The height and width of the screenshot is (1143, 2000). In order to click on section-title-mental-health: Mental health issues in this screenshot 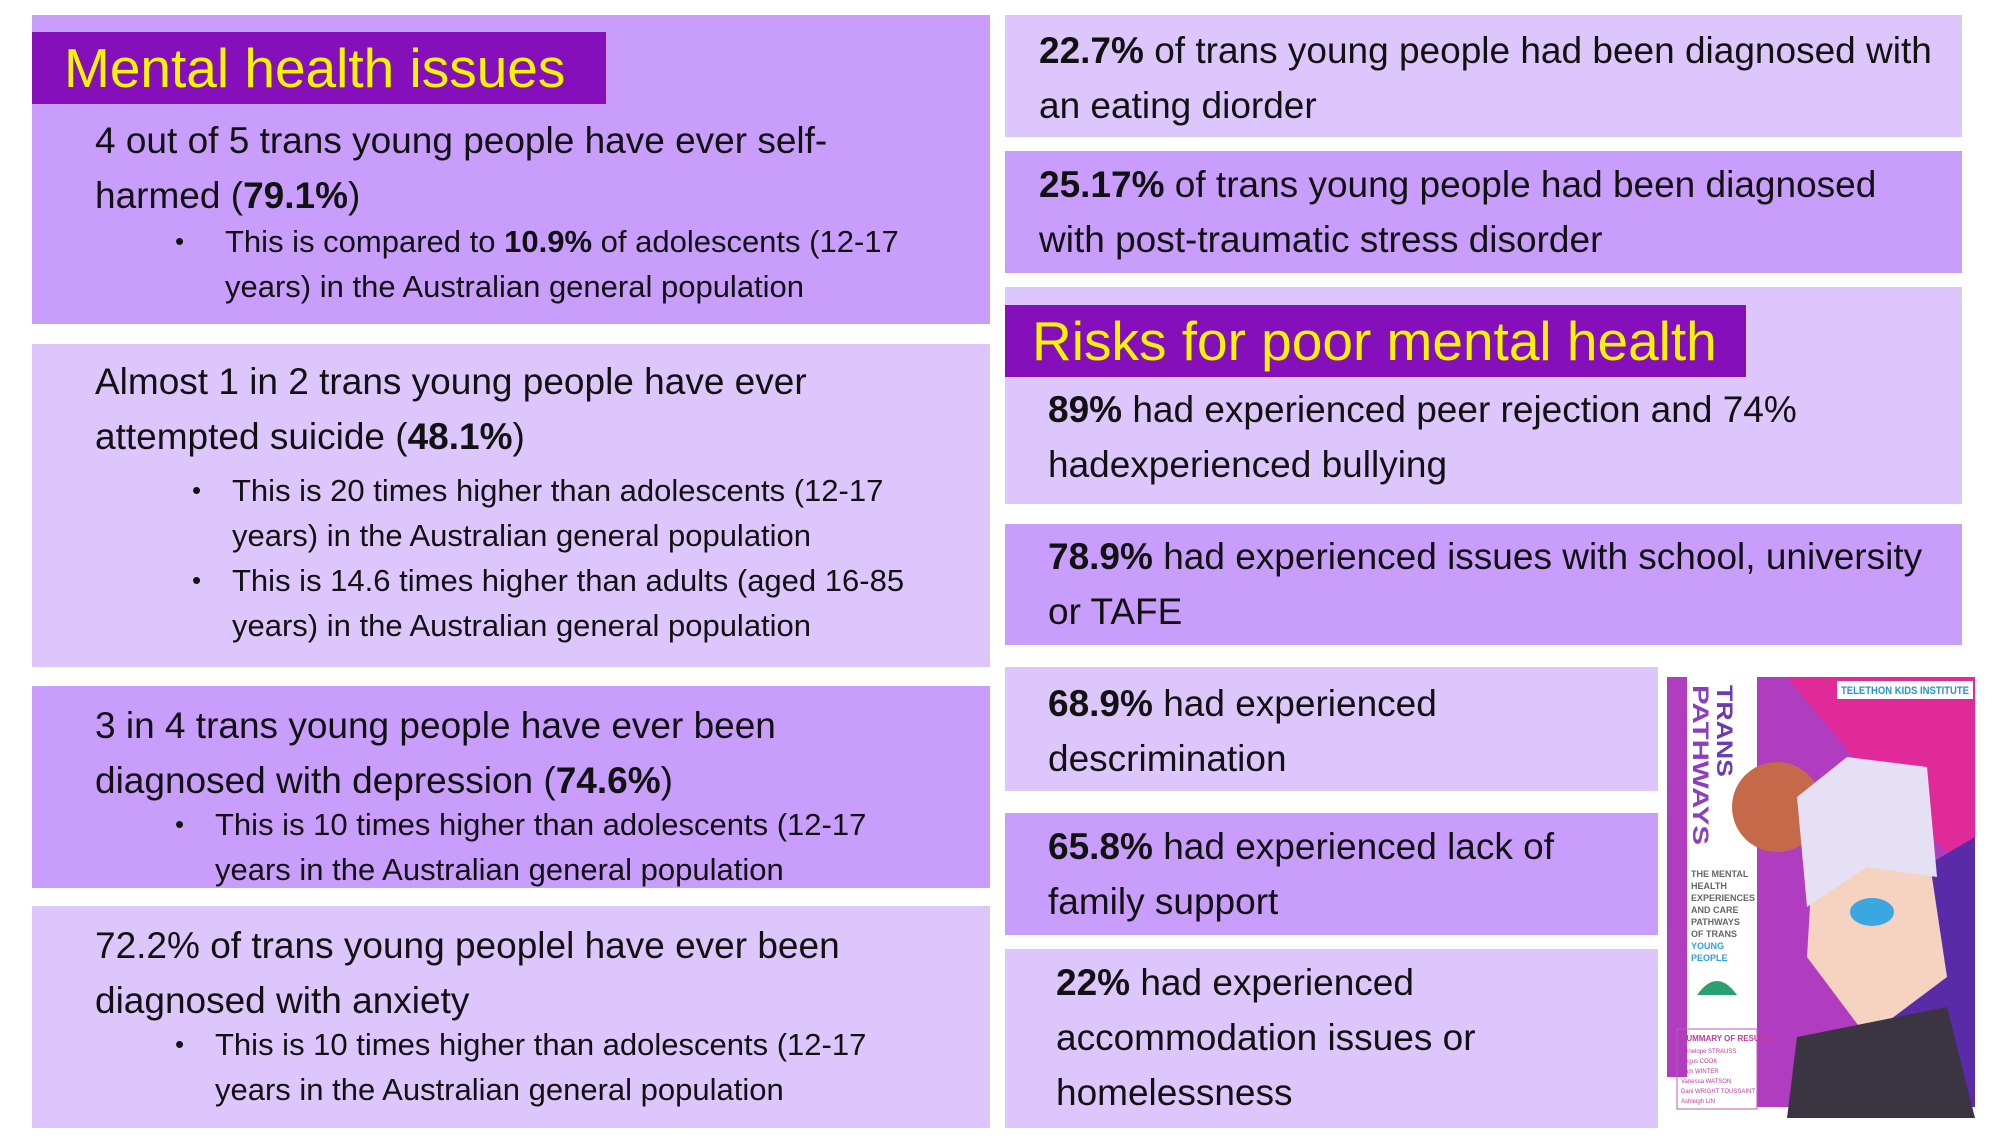, I will do `click(319, 68)`.